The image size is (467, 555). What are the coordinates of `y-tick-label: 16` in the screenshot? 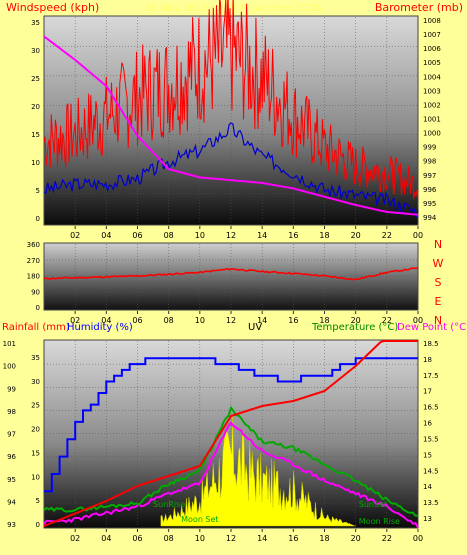 It's located at (427, 424).